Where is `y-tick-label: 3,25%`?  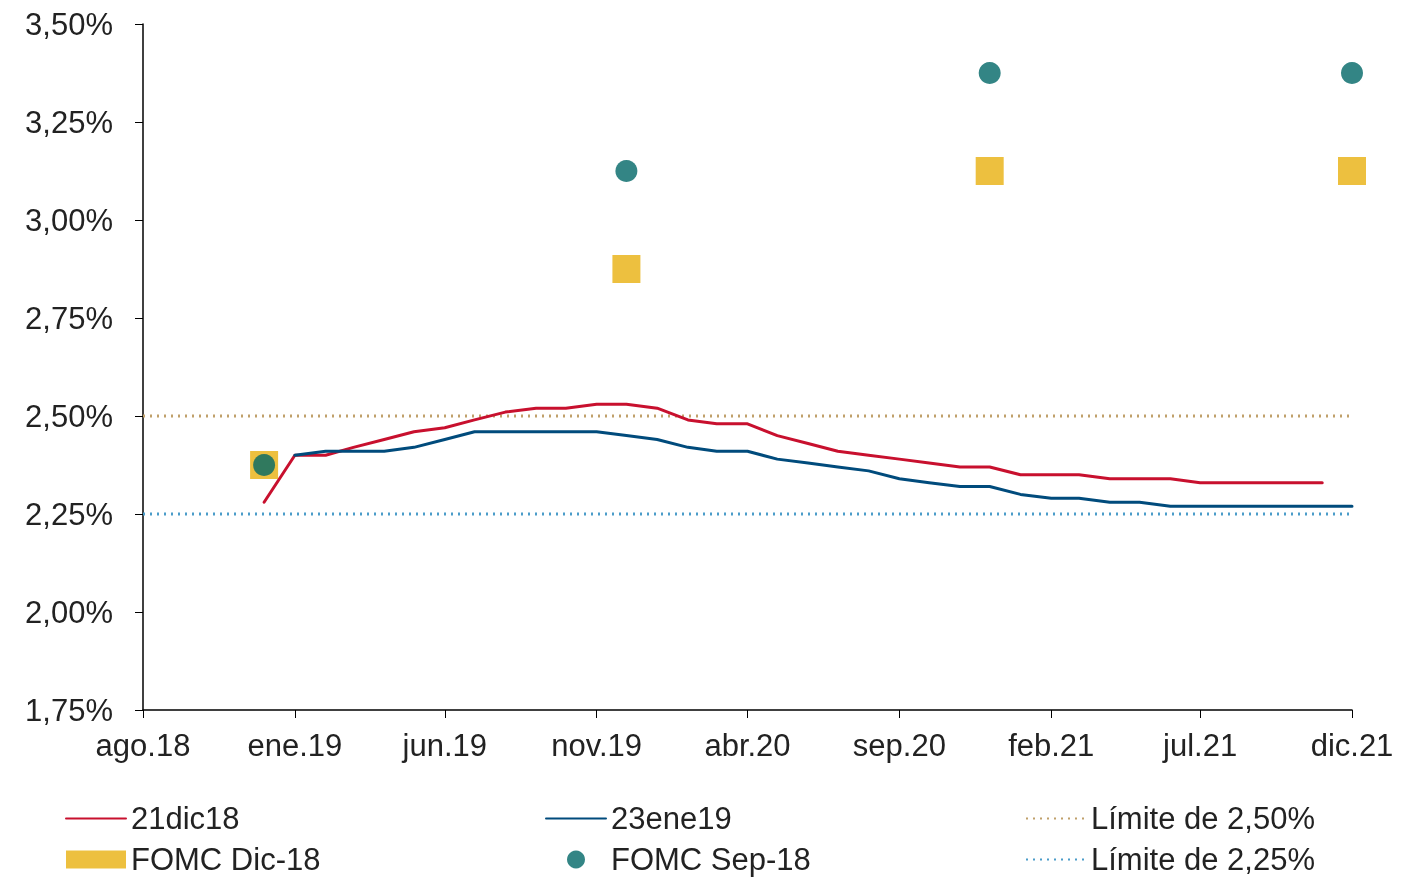 y-tick-label: 3,25% is located at coordinates (69, 122).